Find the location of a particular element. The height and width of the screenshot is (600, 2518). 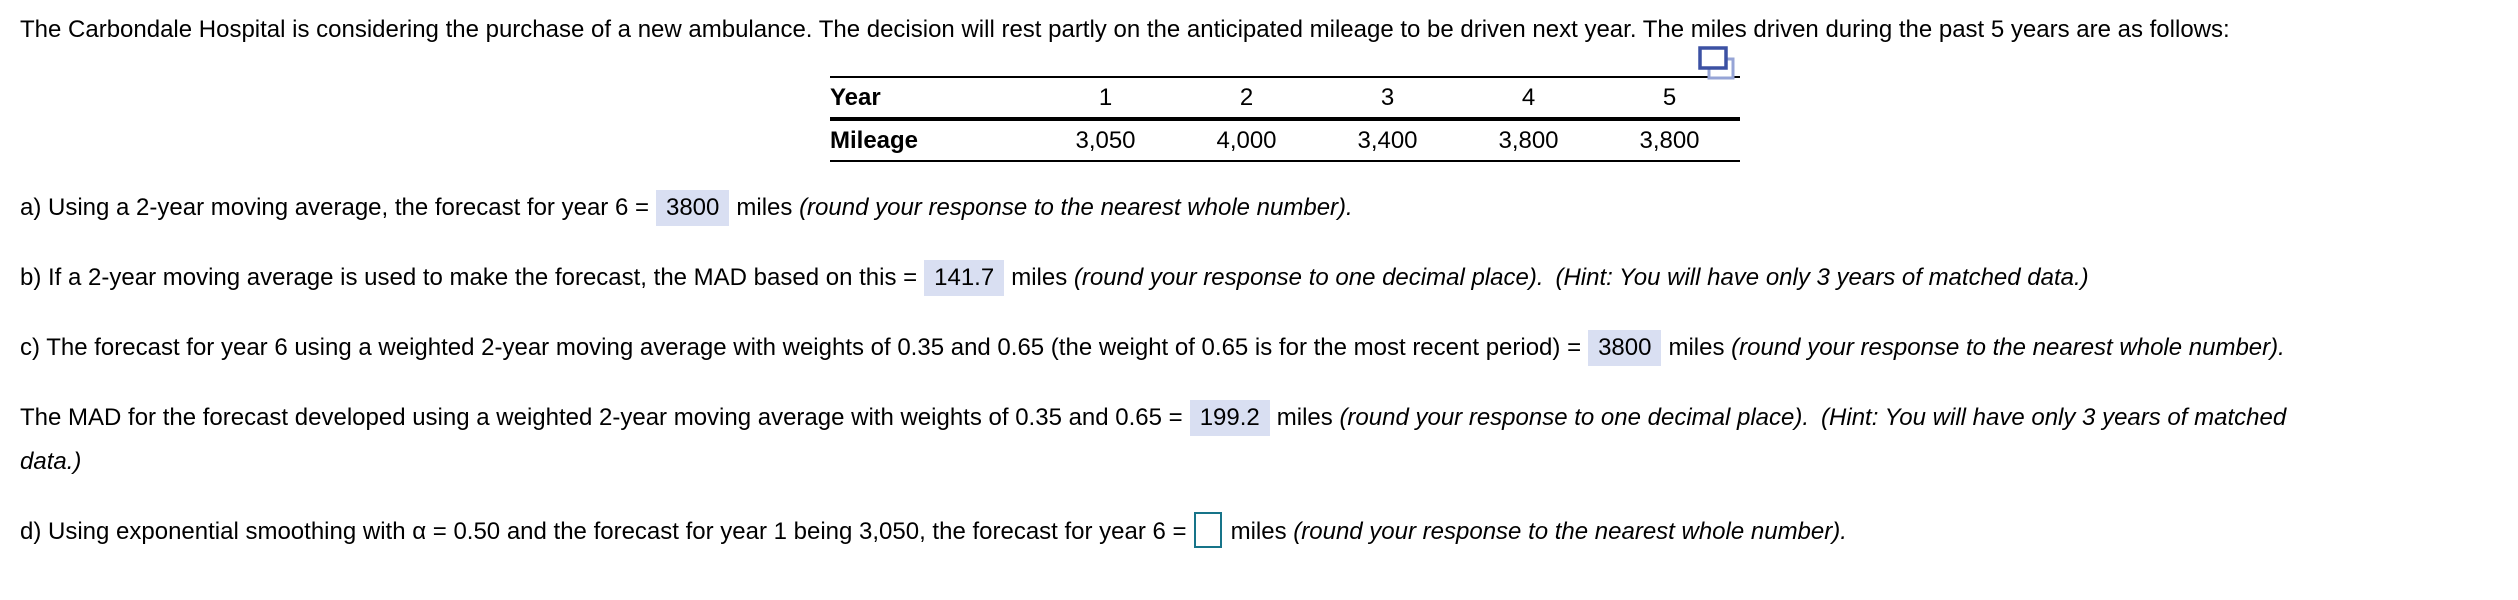

answer-input-d is located at coordinates (1207, 530).